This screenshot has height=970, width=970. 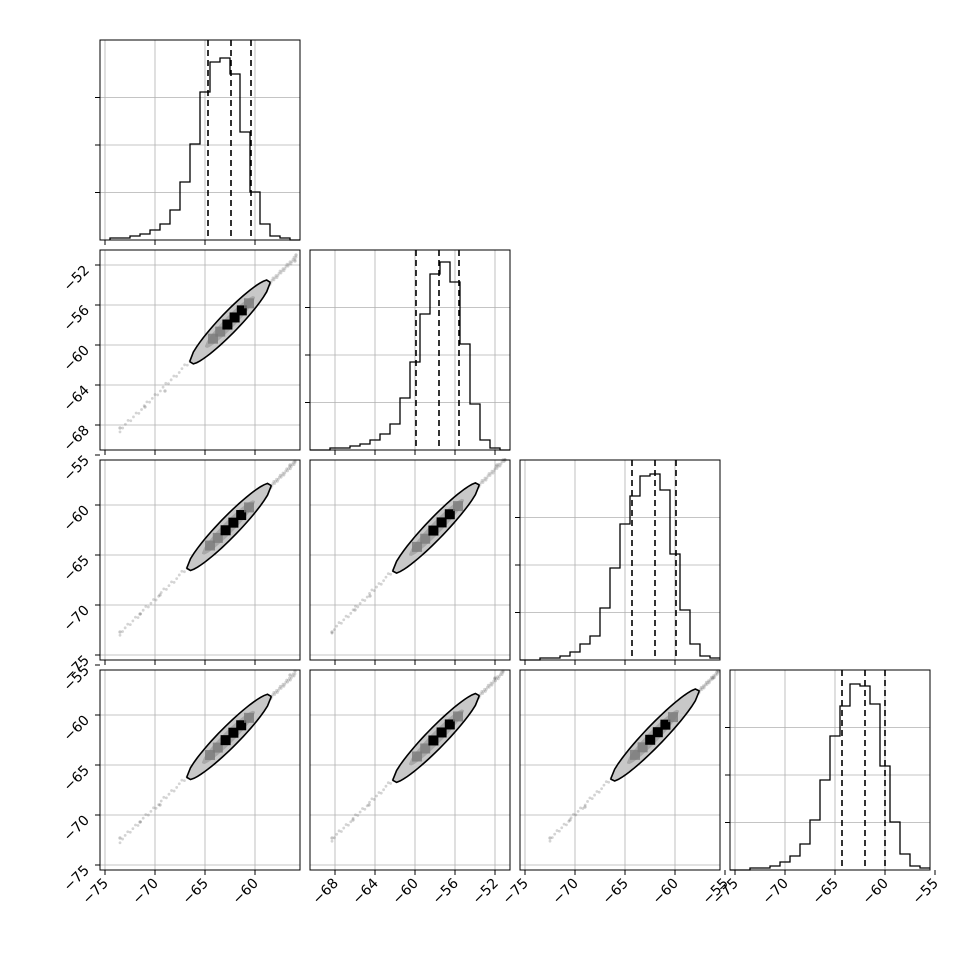 I want to click on y-tick-label: −55, so click(x=77, y=469).